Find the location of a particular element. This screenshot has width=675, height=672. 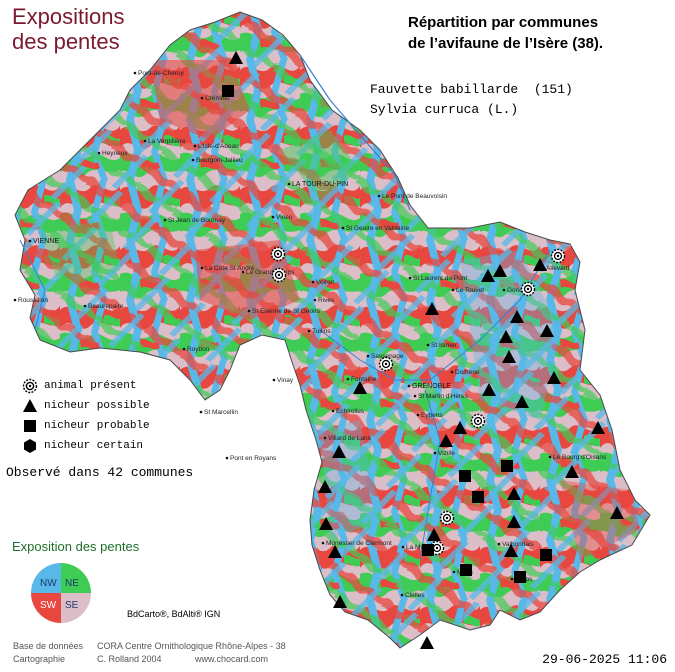

place-label: Virieu is located at coordinates (284, 217).